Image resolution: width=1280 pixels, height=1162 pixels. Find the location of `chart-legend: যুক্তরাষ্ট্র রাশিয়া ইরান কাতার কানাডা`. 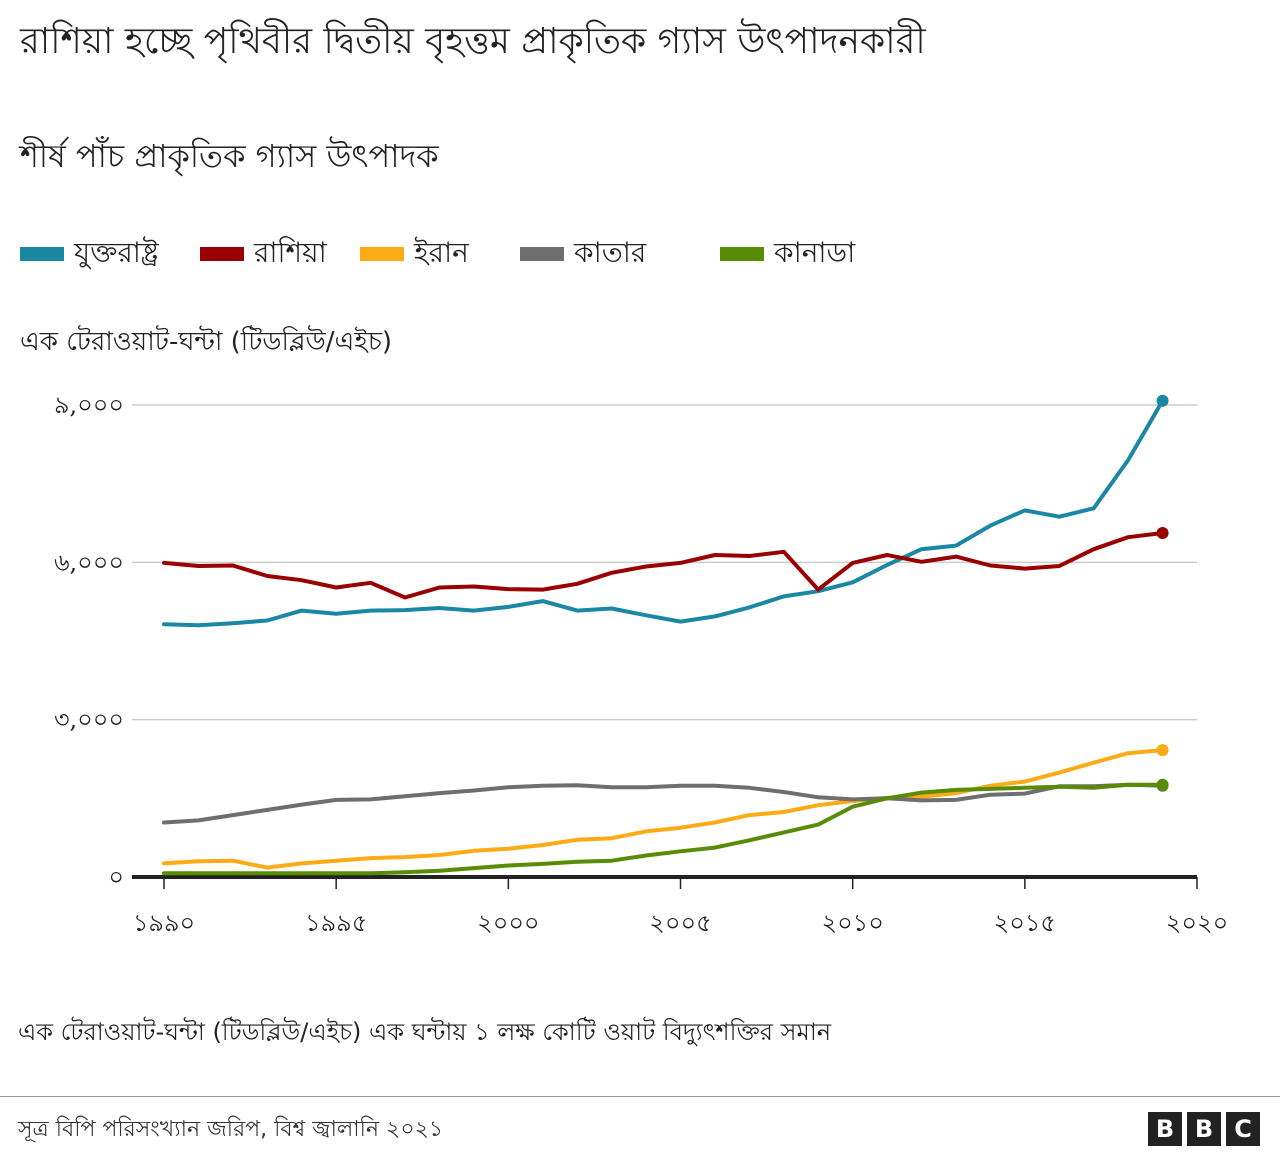

chart-legend: যুক্তরাষ্ট্র রাশিয়া ইরান কাতার কানাডা is located at coordinates (640, 254).